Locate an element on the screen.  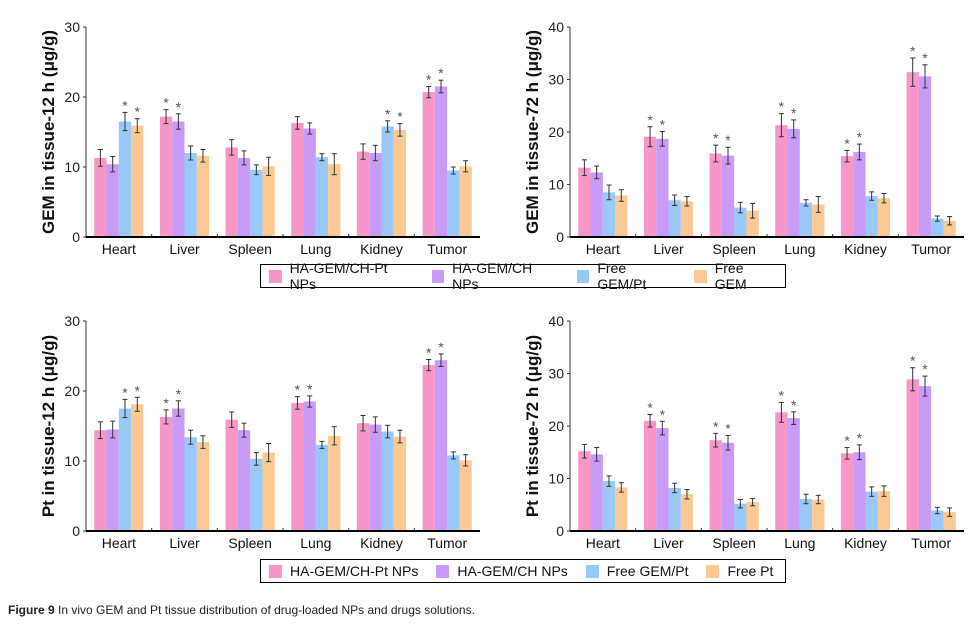
legend-item: Free Pt is located at coordinates (739, 571).